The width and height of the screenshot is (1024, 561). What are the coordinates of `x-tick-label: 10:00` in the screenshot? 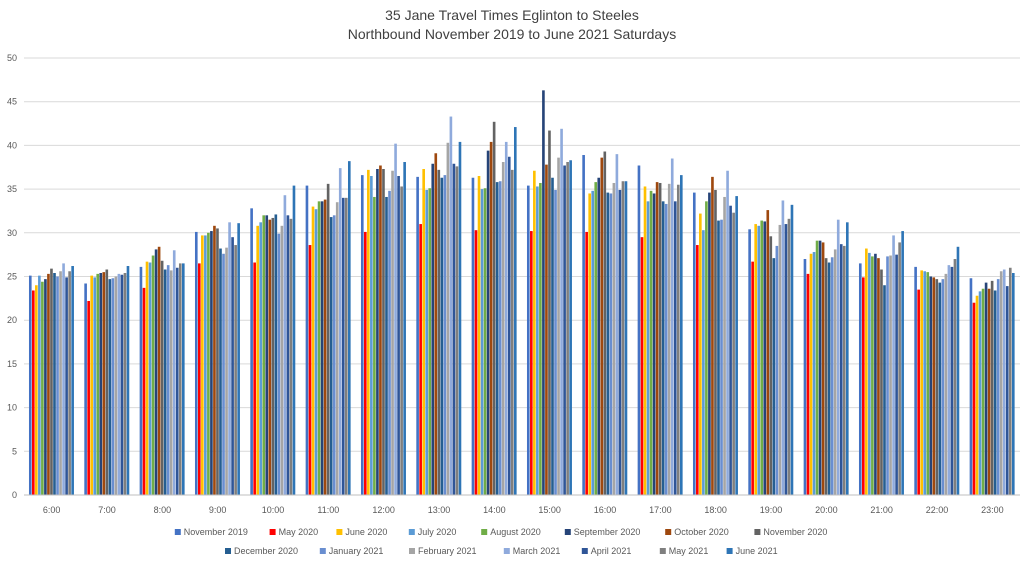 It's located at (273, 510).